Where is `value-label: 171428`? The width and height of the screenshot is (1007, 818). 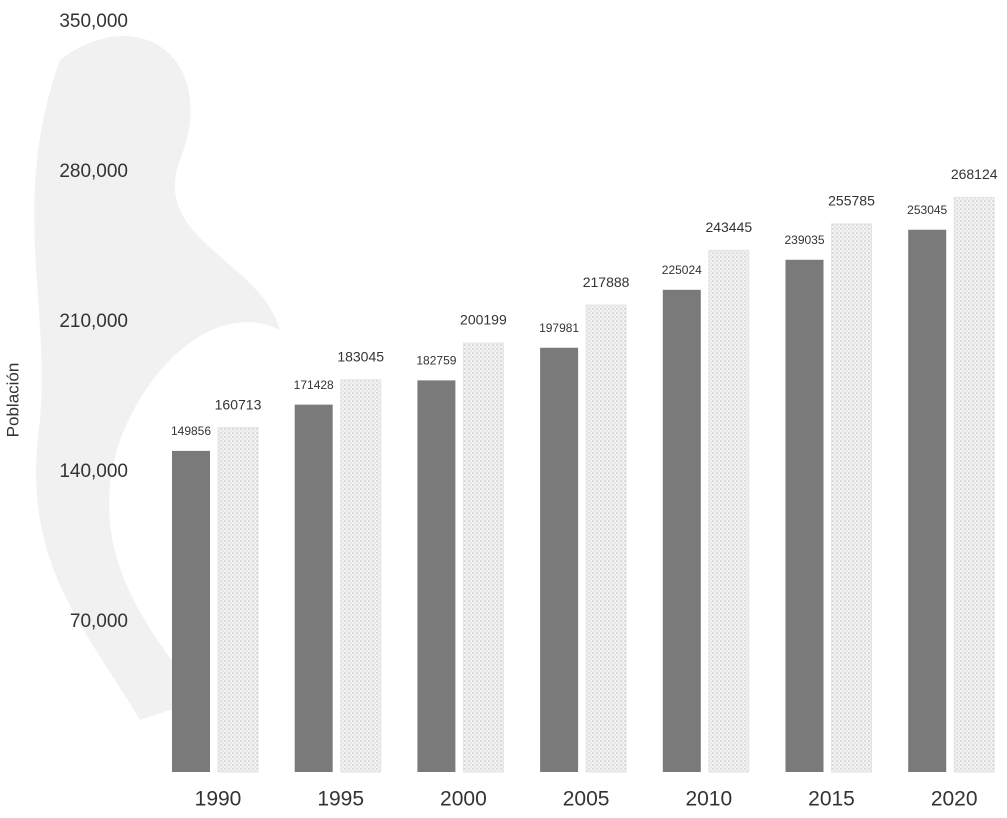
value-label: 171428 is located at coordinates (314, 385).